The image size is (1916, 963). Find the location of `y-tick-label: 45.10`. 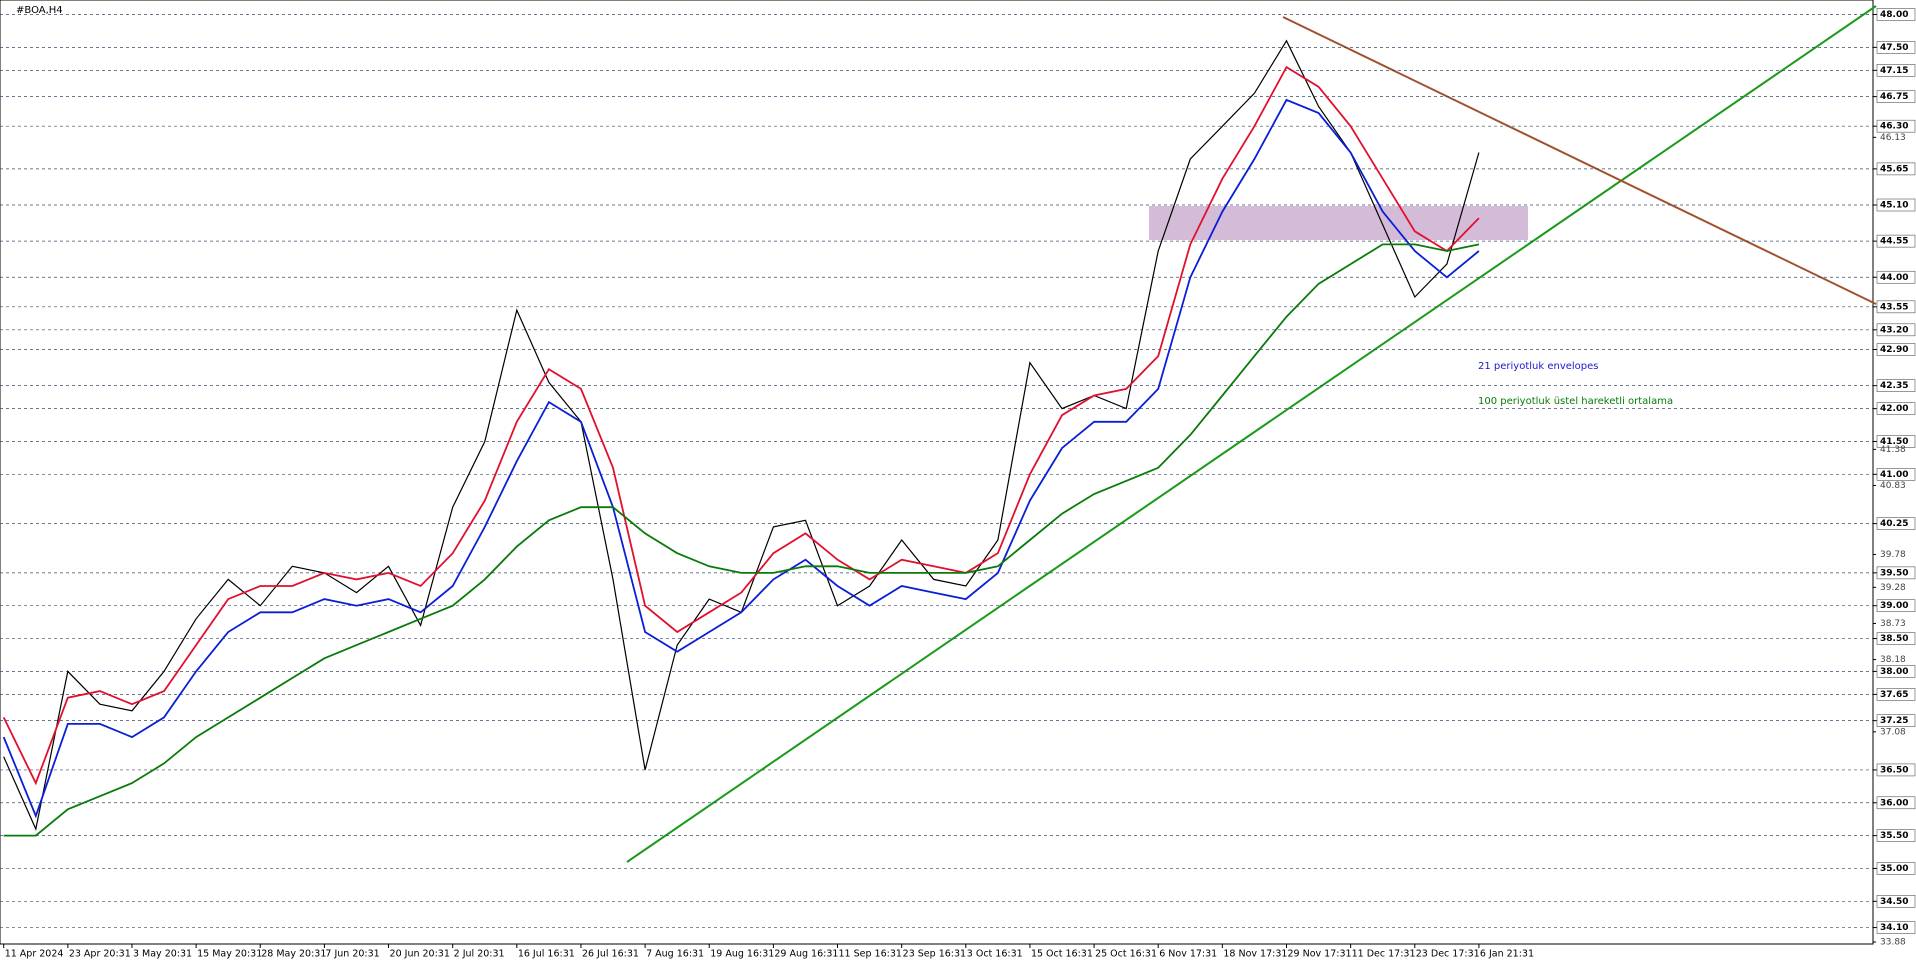

y-tick-label: 45.10 is located at coordinates (1894, 206).